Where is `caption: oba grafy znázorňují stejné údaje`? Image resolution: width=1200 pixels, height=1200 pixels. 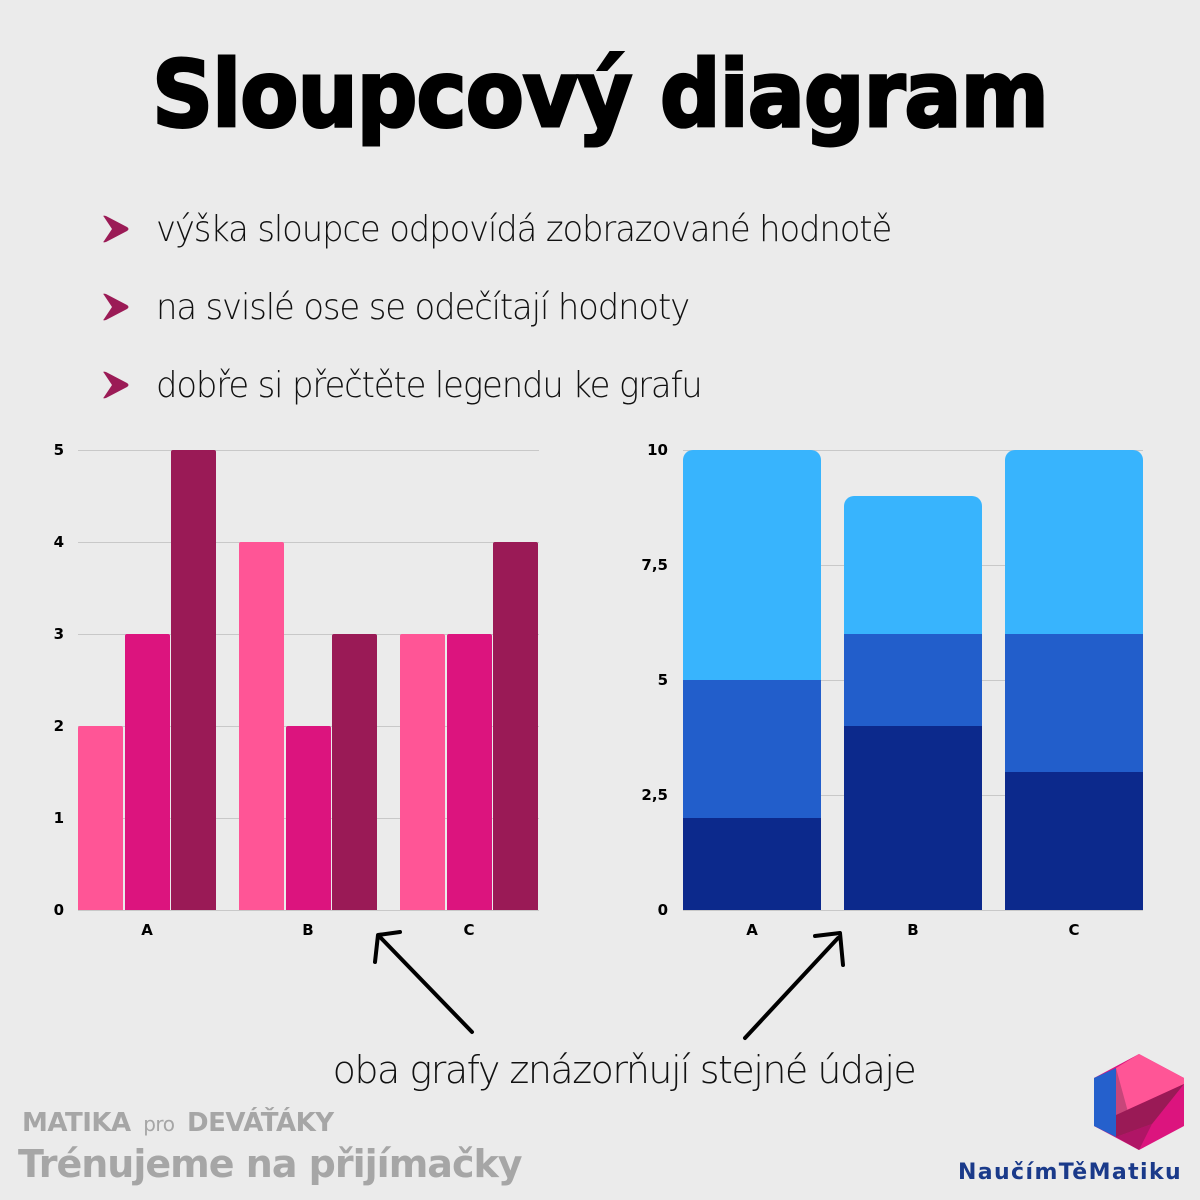
caption: oba grafy znázorňují stejné údaje is located at coordinates (624, 1070).